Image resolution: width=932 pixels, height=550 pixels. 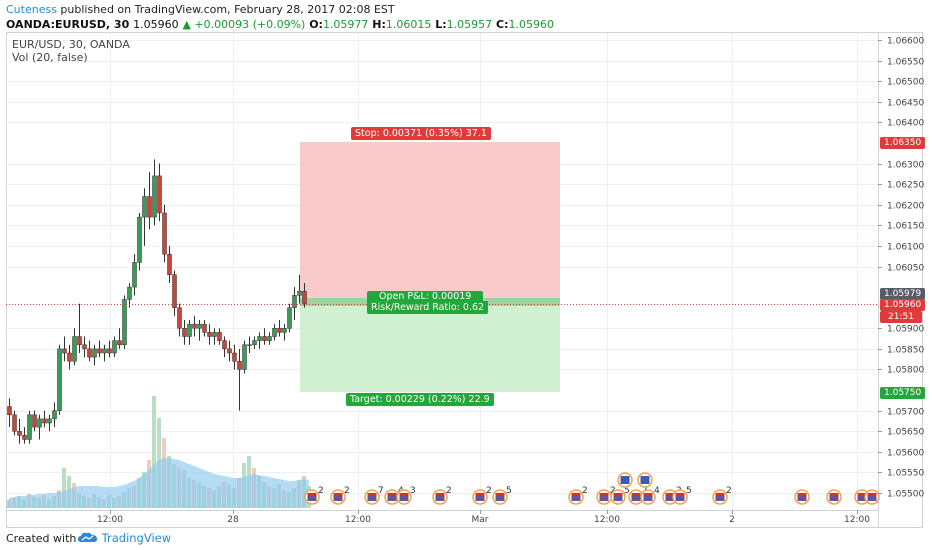 What do you see at coordinates (374, 495) in the screenshot?
I see `us-flag-icon: 7` at bounding box center [374, 495].